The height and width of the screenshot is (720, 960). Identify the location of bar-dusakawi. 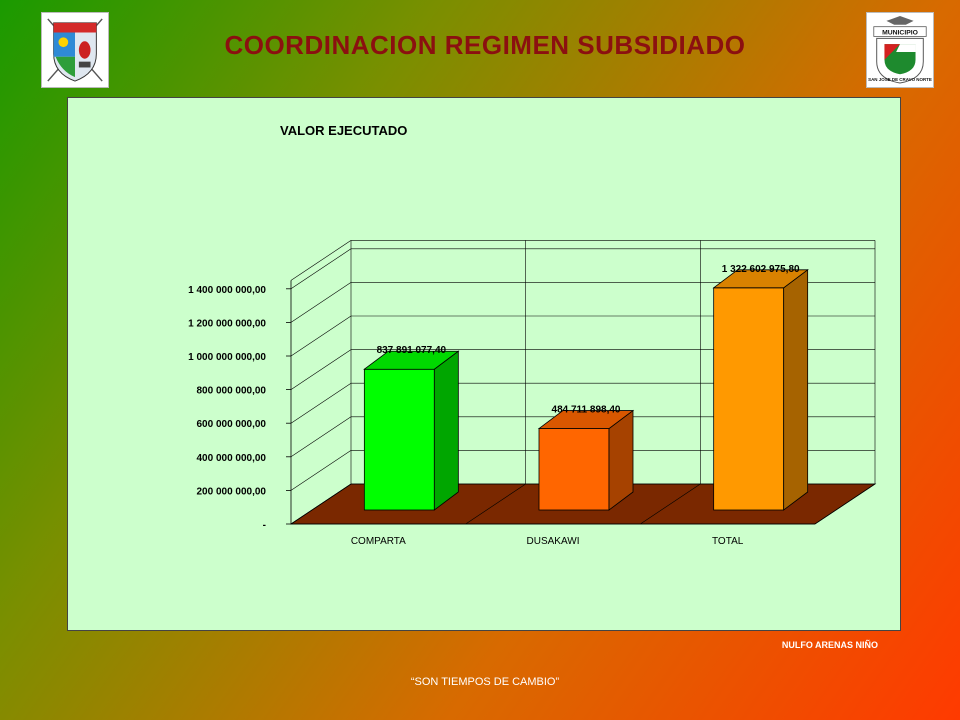
(586, 460).